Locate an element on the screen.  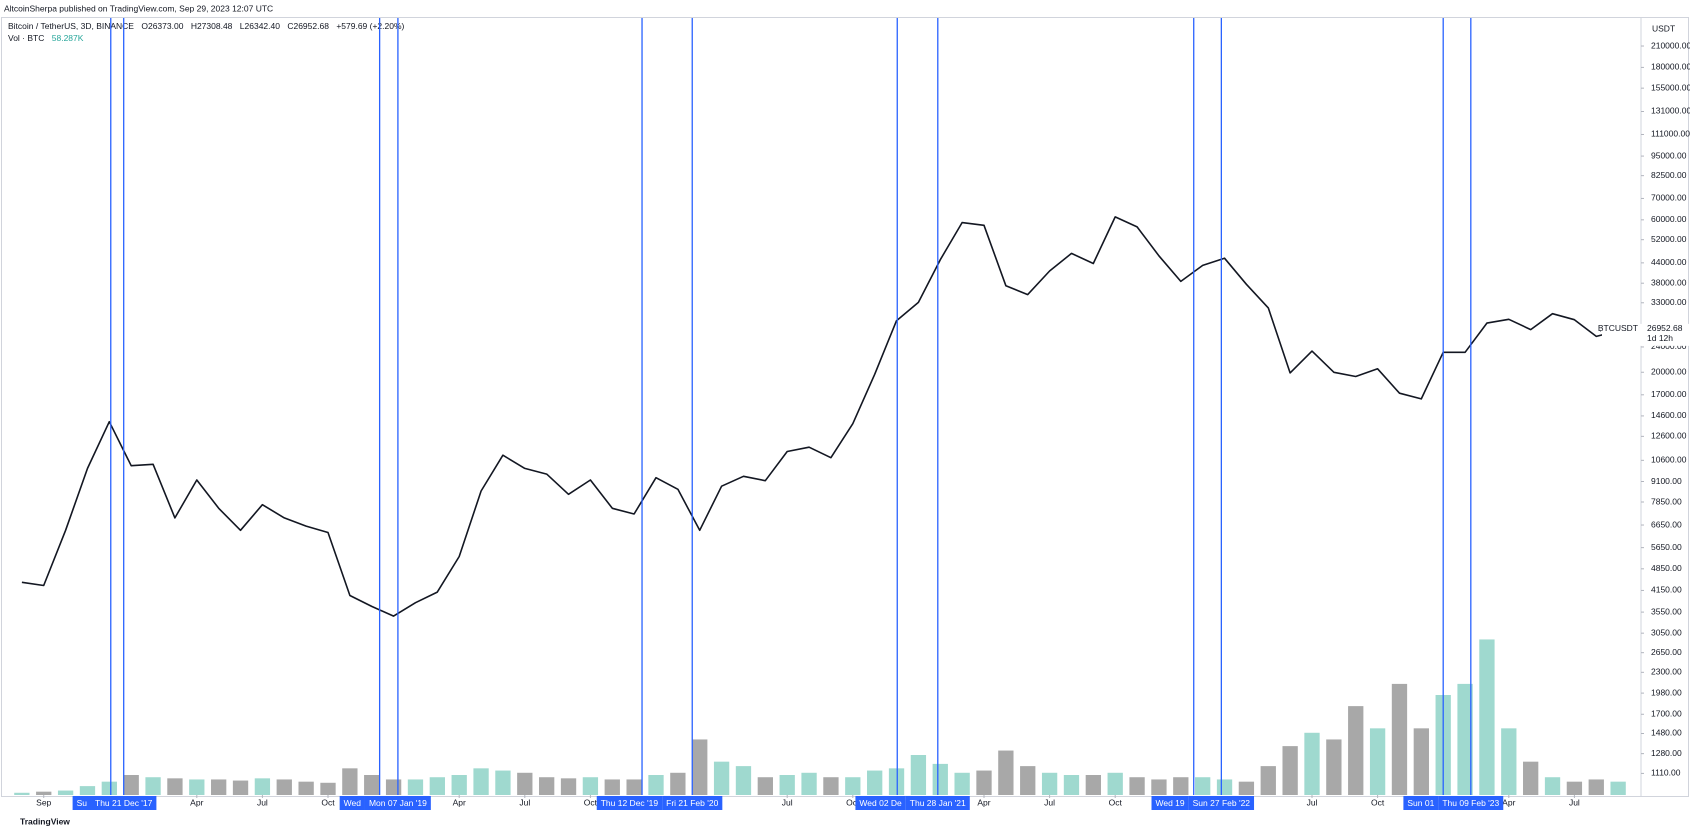
y-tick-label: 14600.00 is located at coordinates (1669, 415).